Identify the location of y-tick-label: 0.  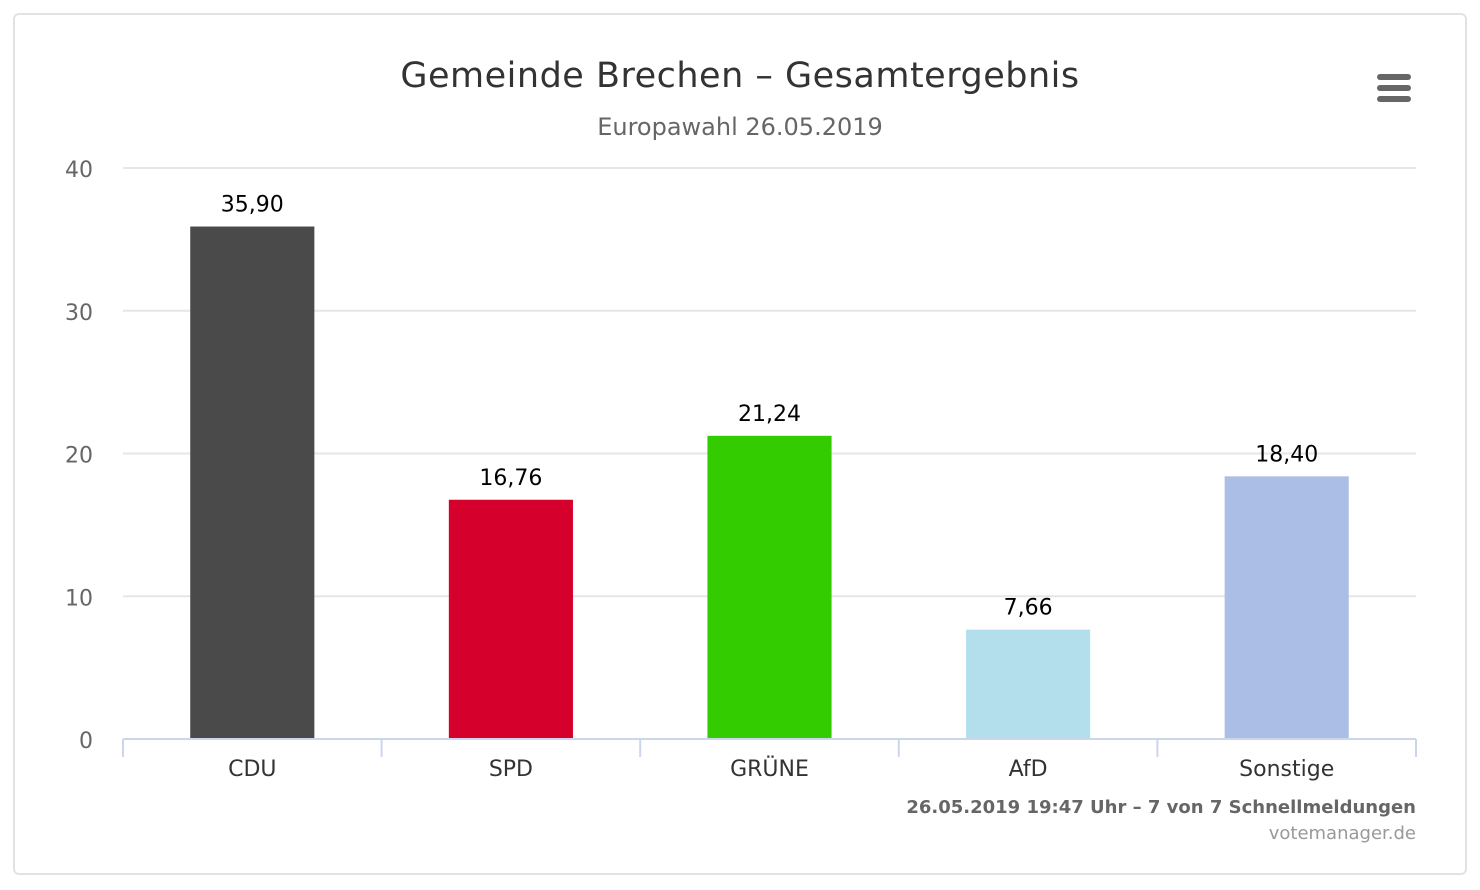
(86, 741).